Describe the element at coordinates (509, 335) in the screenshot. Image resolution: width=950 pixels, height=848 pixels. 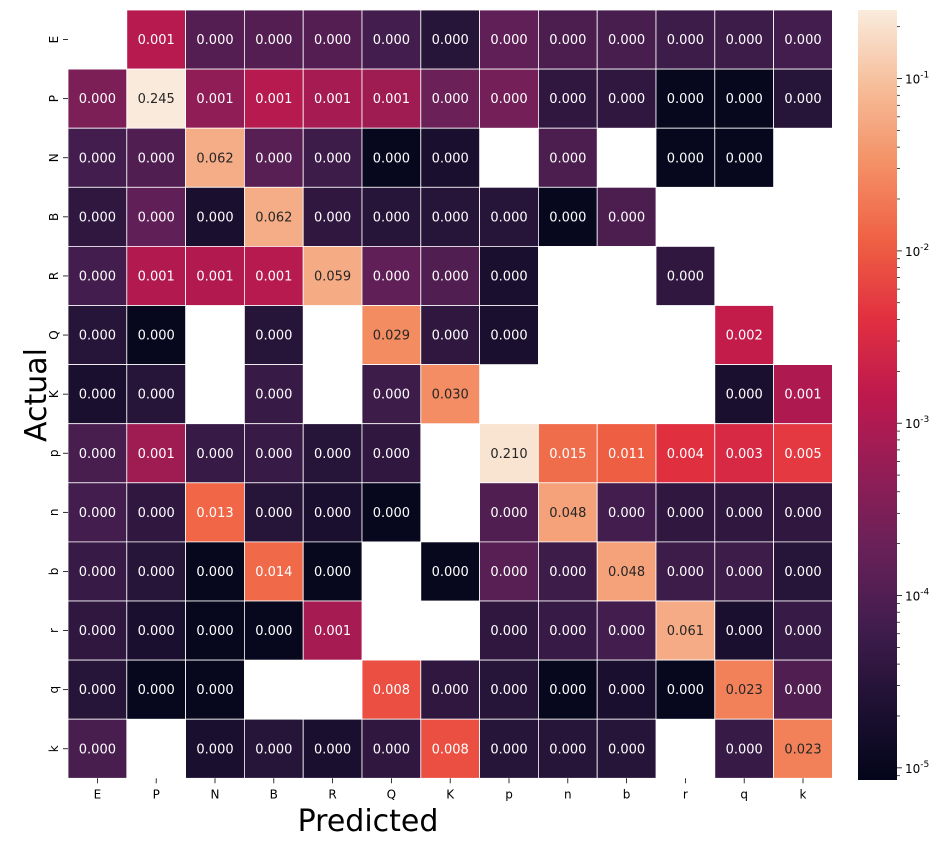
I see `cell-Q-p` at that location.